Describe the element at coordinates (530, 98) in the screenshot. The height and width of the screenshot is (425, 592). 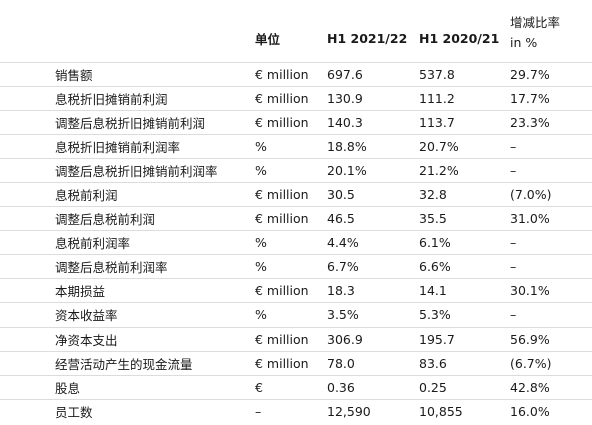
I see `row-change-value: 17.7%` at that location.